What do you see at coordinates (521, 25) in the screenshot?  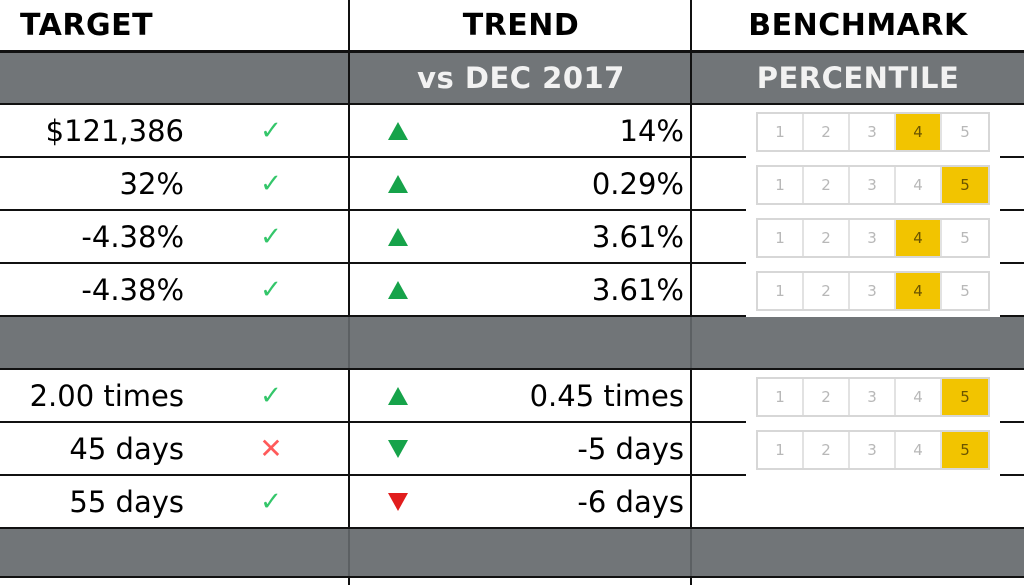 I see `trend-header: TREND` at bounding box center [521, 25].